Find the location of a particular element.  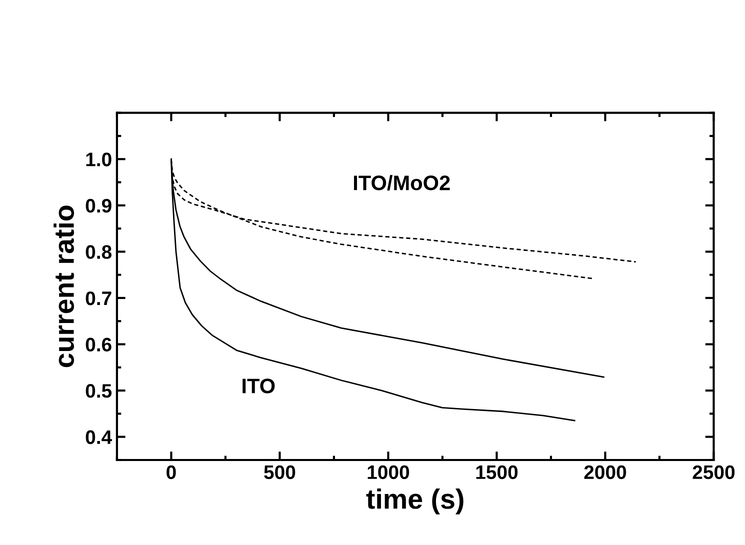

y-tick-label: 1.0 is located at coordinates (99, 159).